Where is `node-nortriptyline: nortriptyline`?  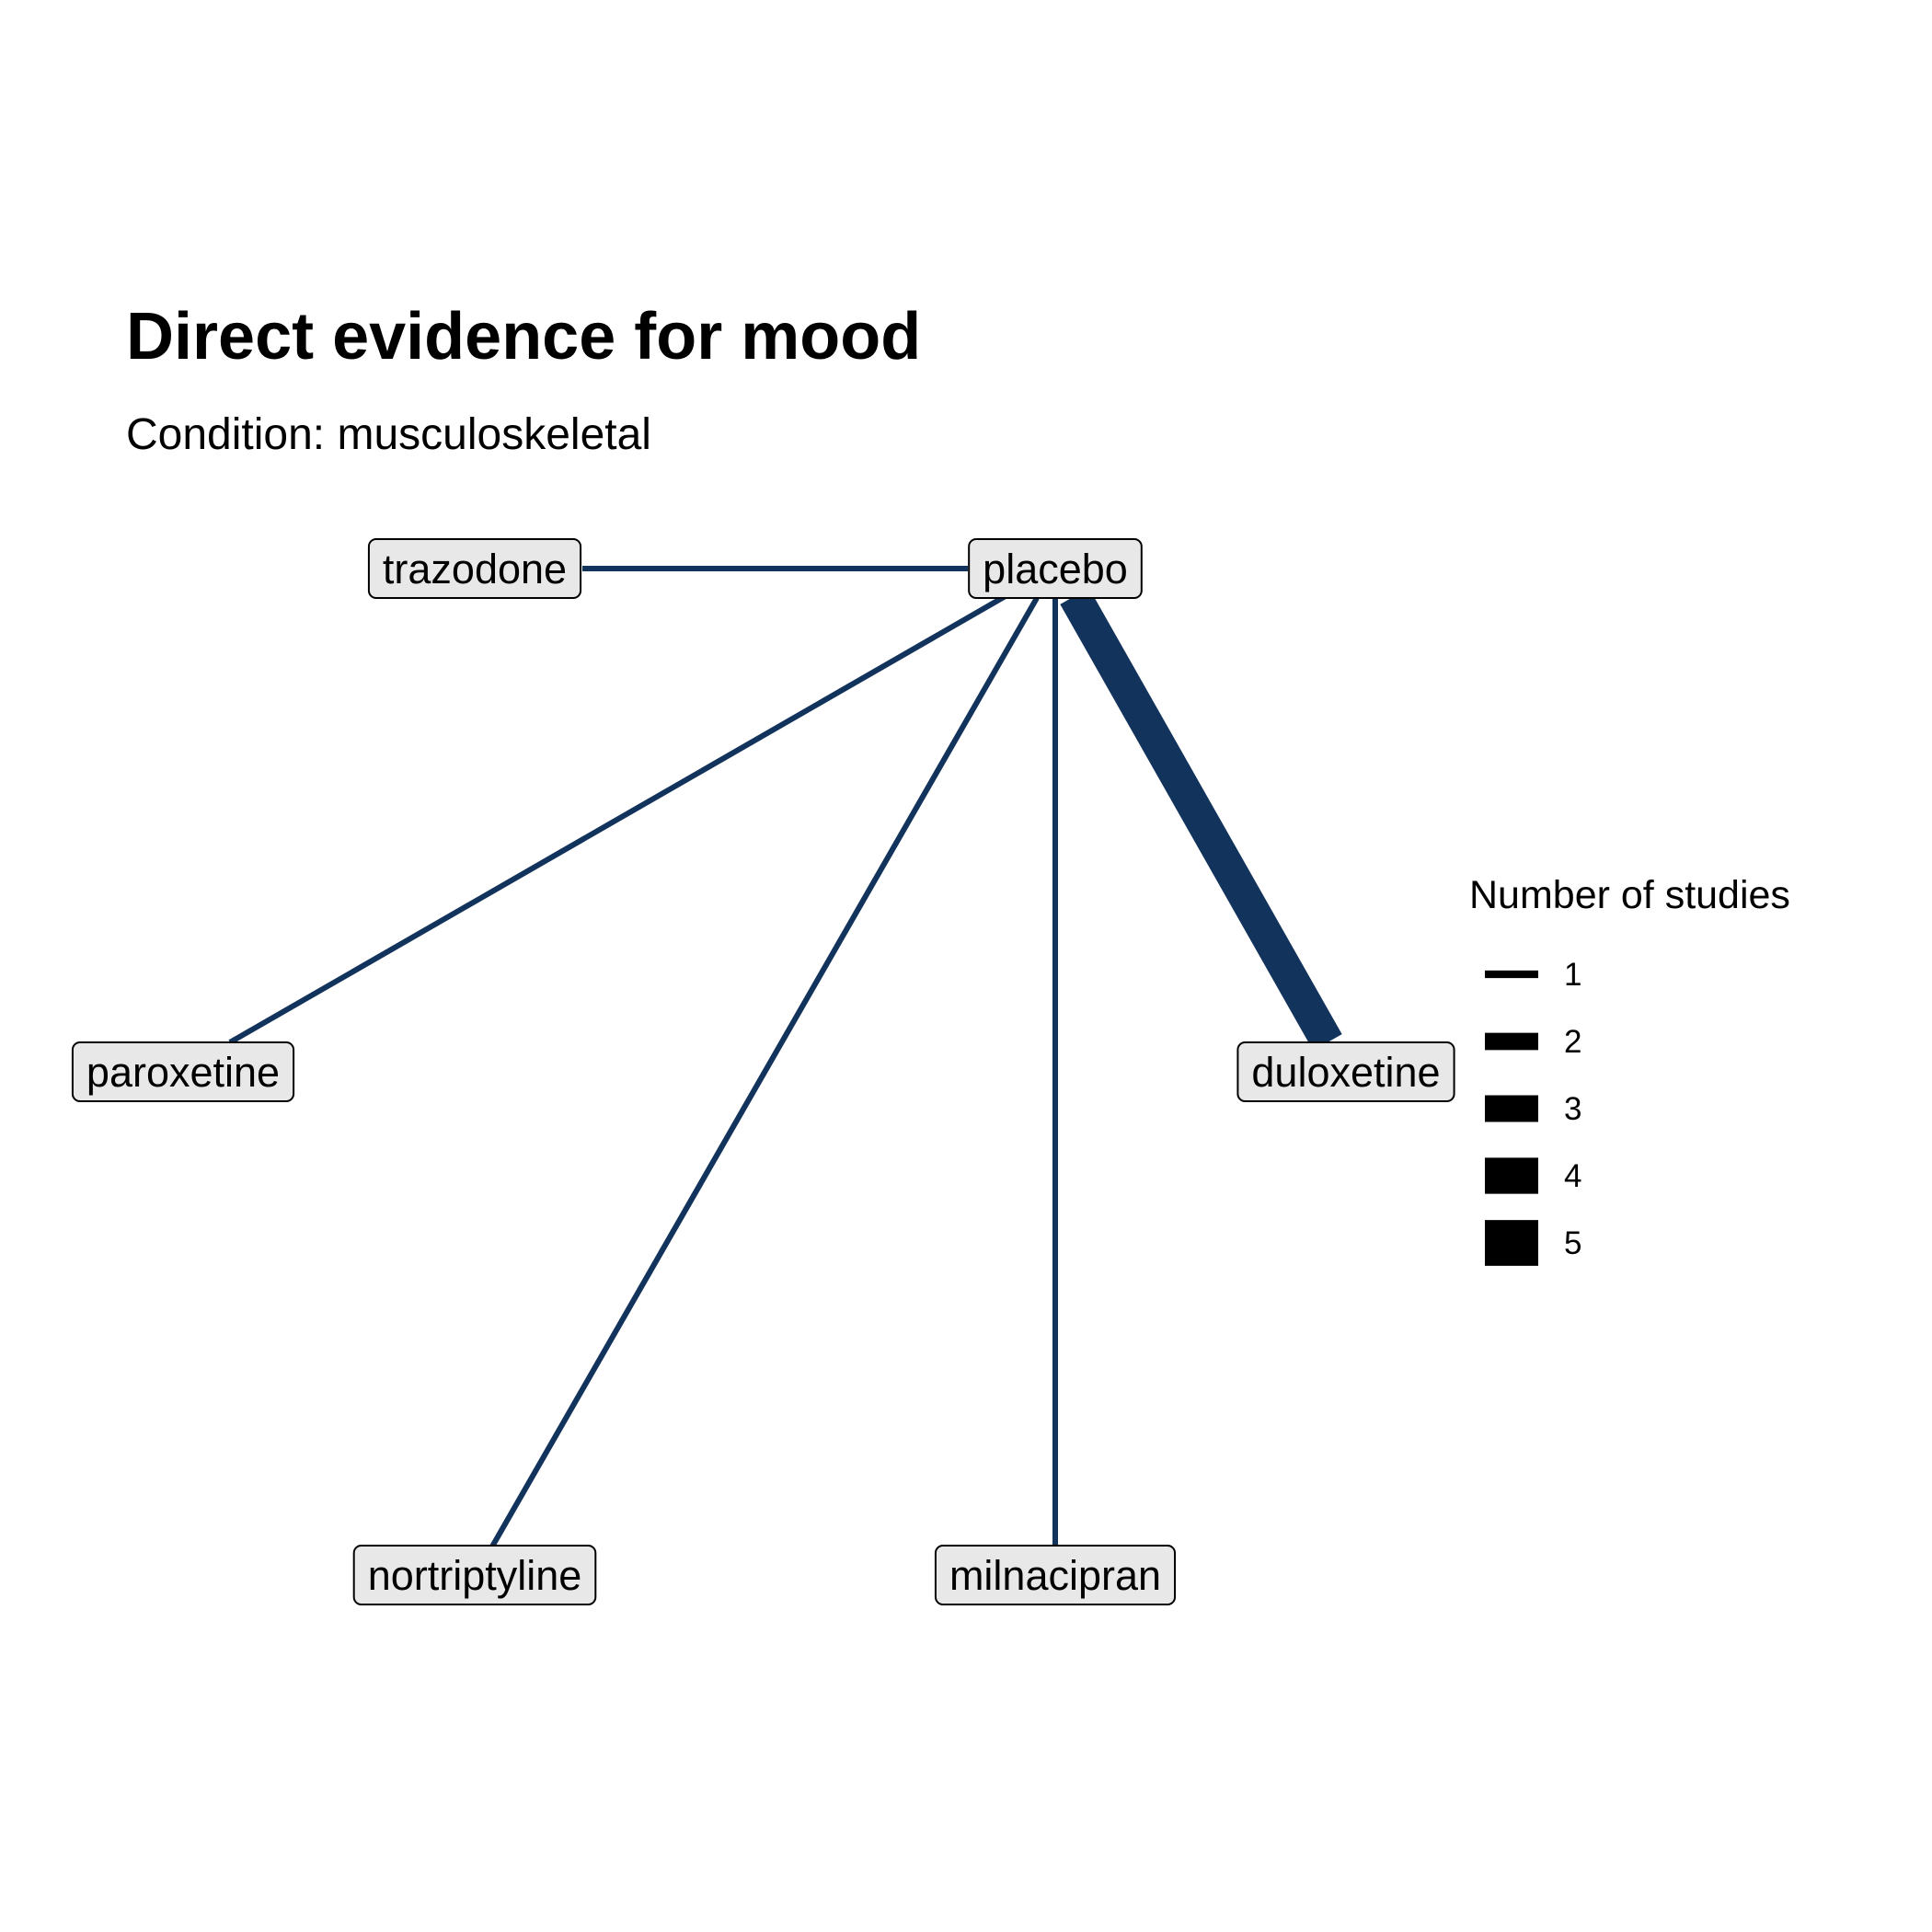
node-nortriptyline: nortriptyline is located at coordinates (474, 1575).